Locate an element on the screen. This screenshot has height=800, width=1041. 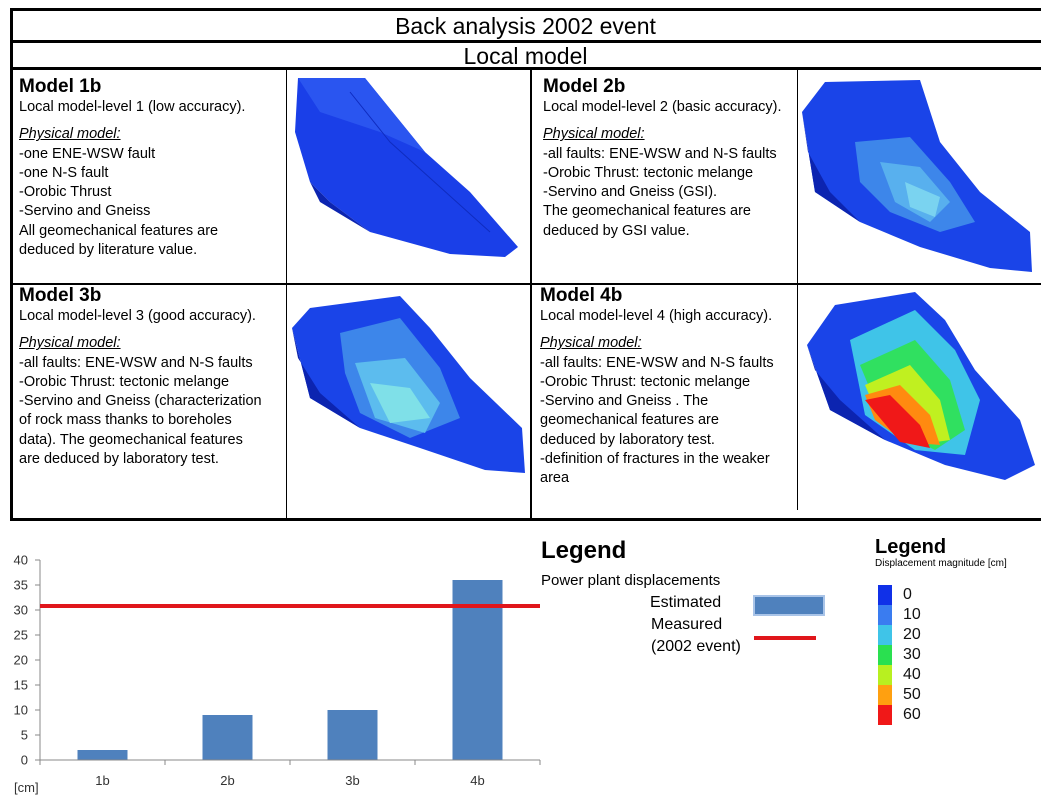
model-4b-level: Local model-level 4 (high accuracy). is located at coordinates (656, 316).